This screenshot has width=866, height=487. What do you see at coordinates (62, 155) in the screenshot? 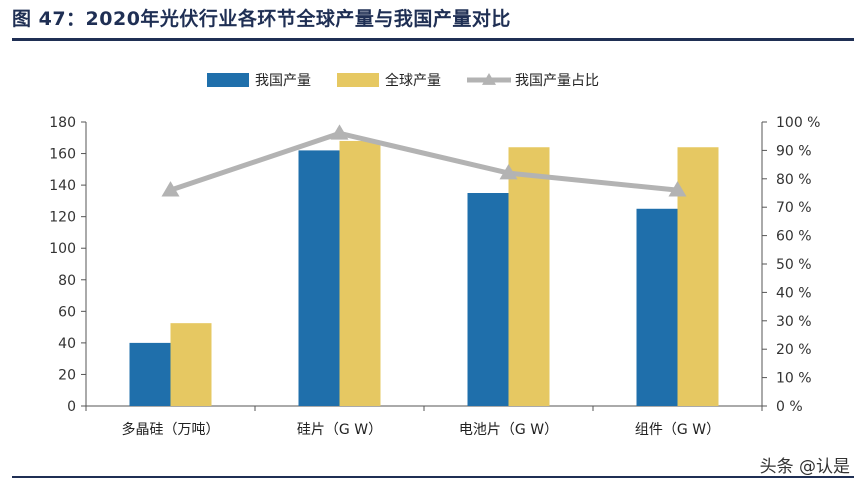
I see `left-tick-label: 160` at bounding box center [62, 155].